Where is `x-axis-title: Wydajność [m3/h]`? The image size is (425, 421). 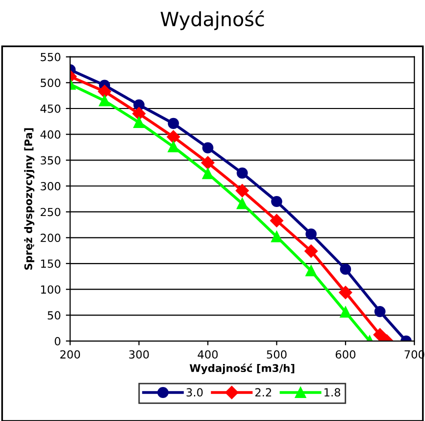 x-axis-title: Wydajność [m3/h] is located at coordinates (242, 369).